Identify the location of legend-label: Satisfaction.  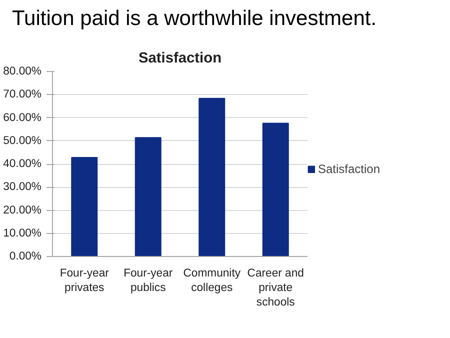
(349, 169).